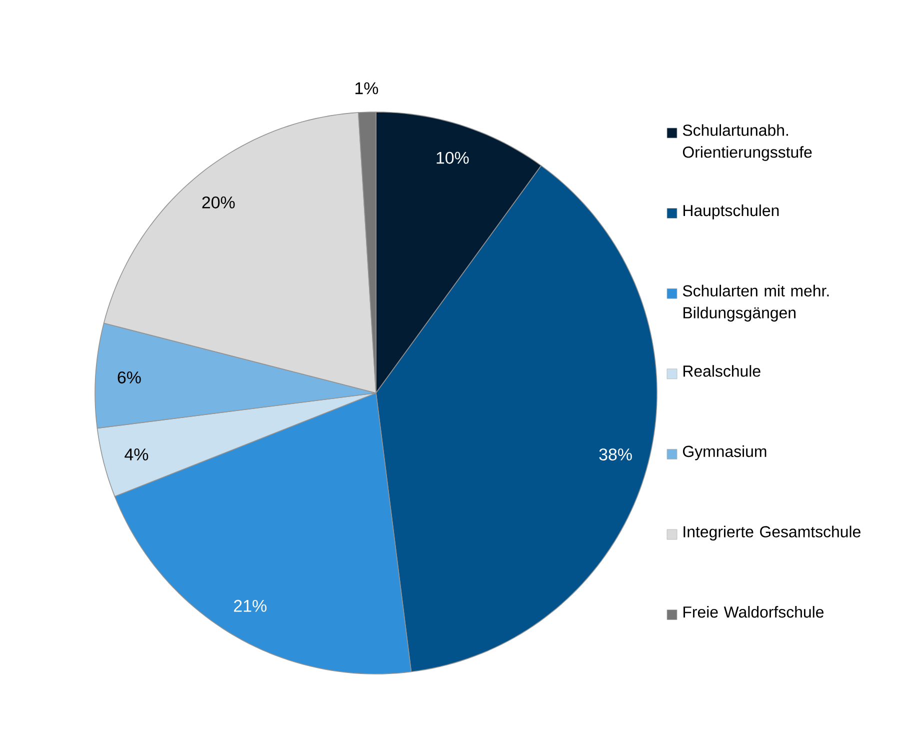  I want to click on data-label: 21%, so click(250, 606).